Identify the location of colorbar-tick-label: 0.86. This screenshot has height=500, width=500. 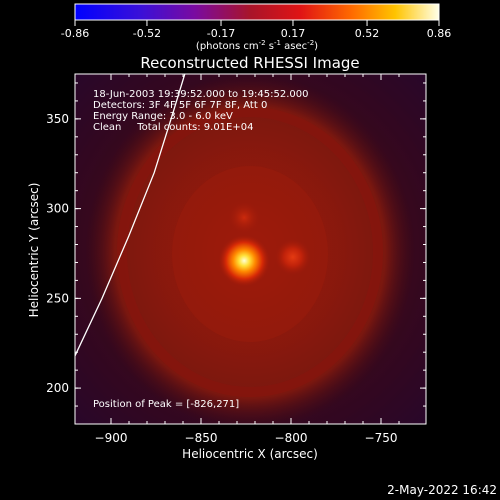
(439, 33).